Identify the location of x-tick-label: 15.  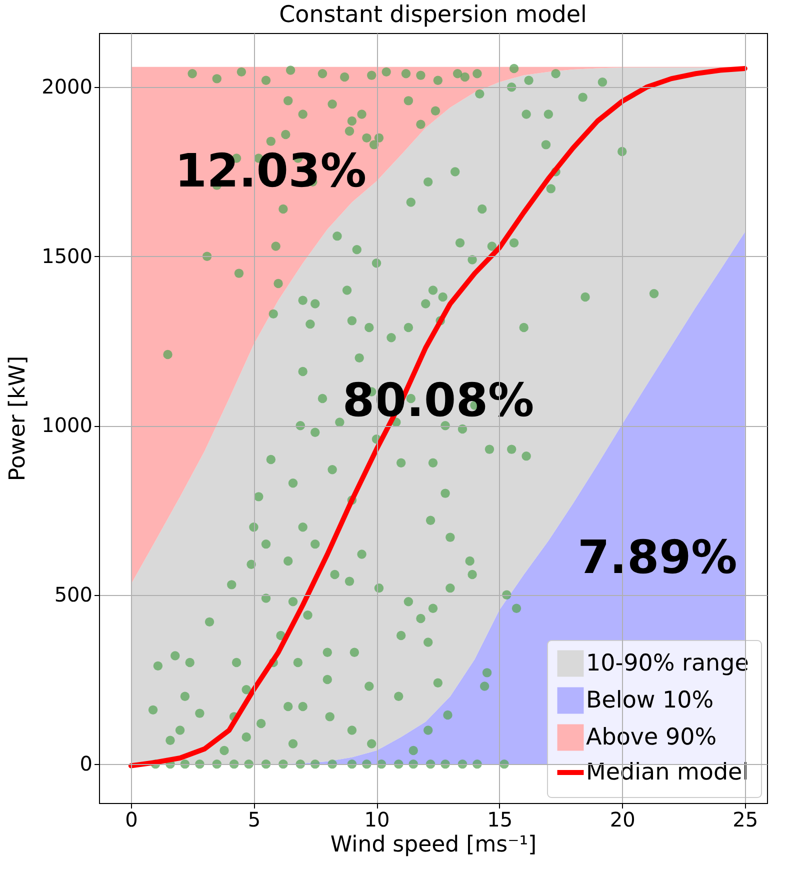
(500, 820).